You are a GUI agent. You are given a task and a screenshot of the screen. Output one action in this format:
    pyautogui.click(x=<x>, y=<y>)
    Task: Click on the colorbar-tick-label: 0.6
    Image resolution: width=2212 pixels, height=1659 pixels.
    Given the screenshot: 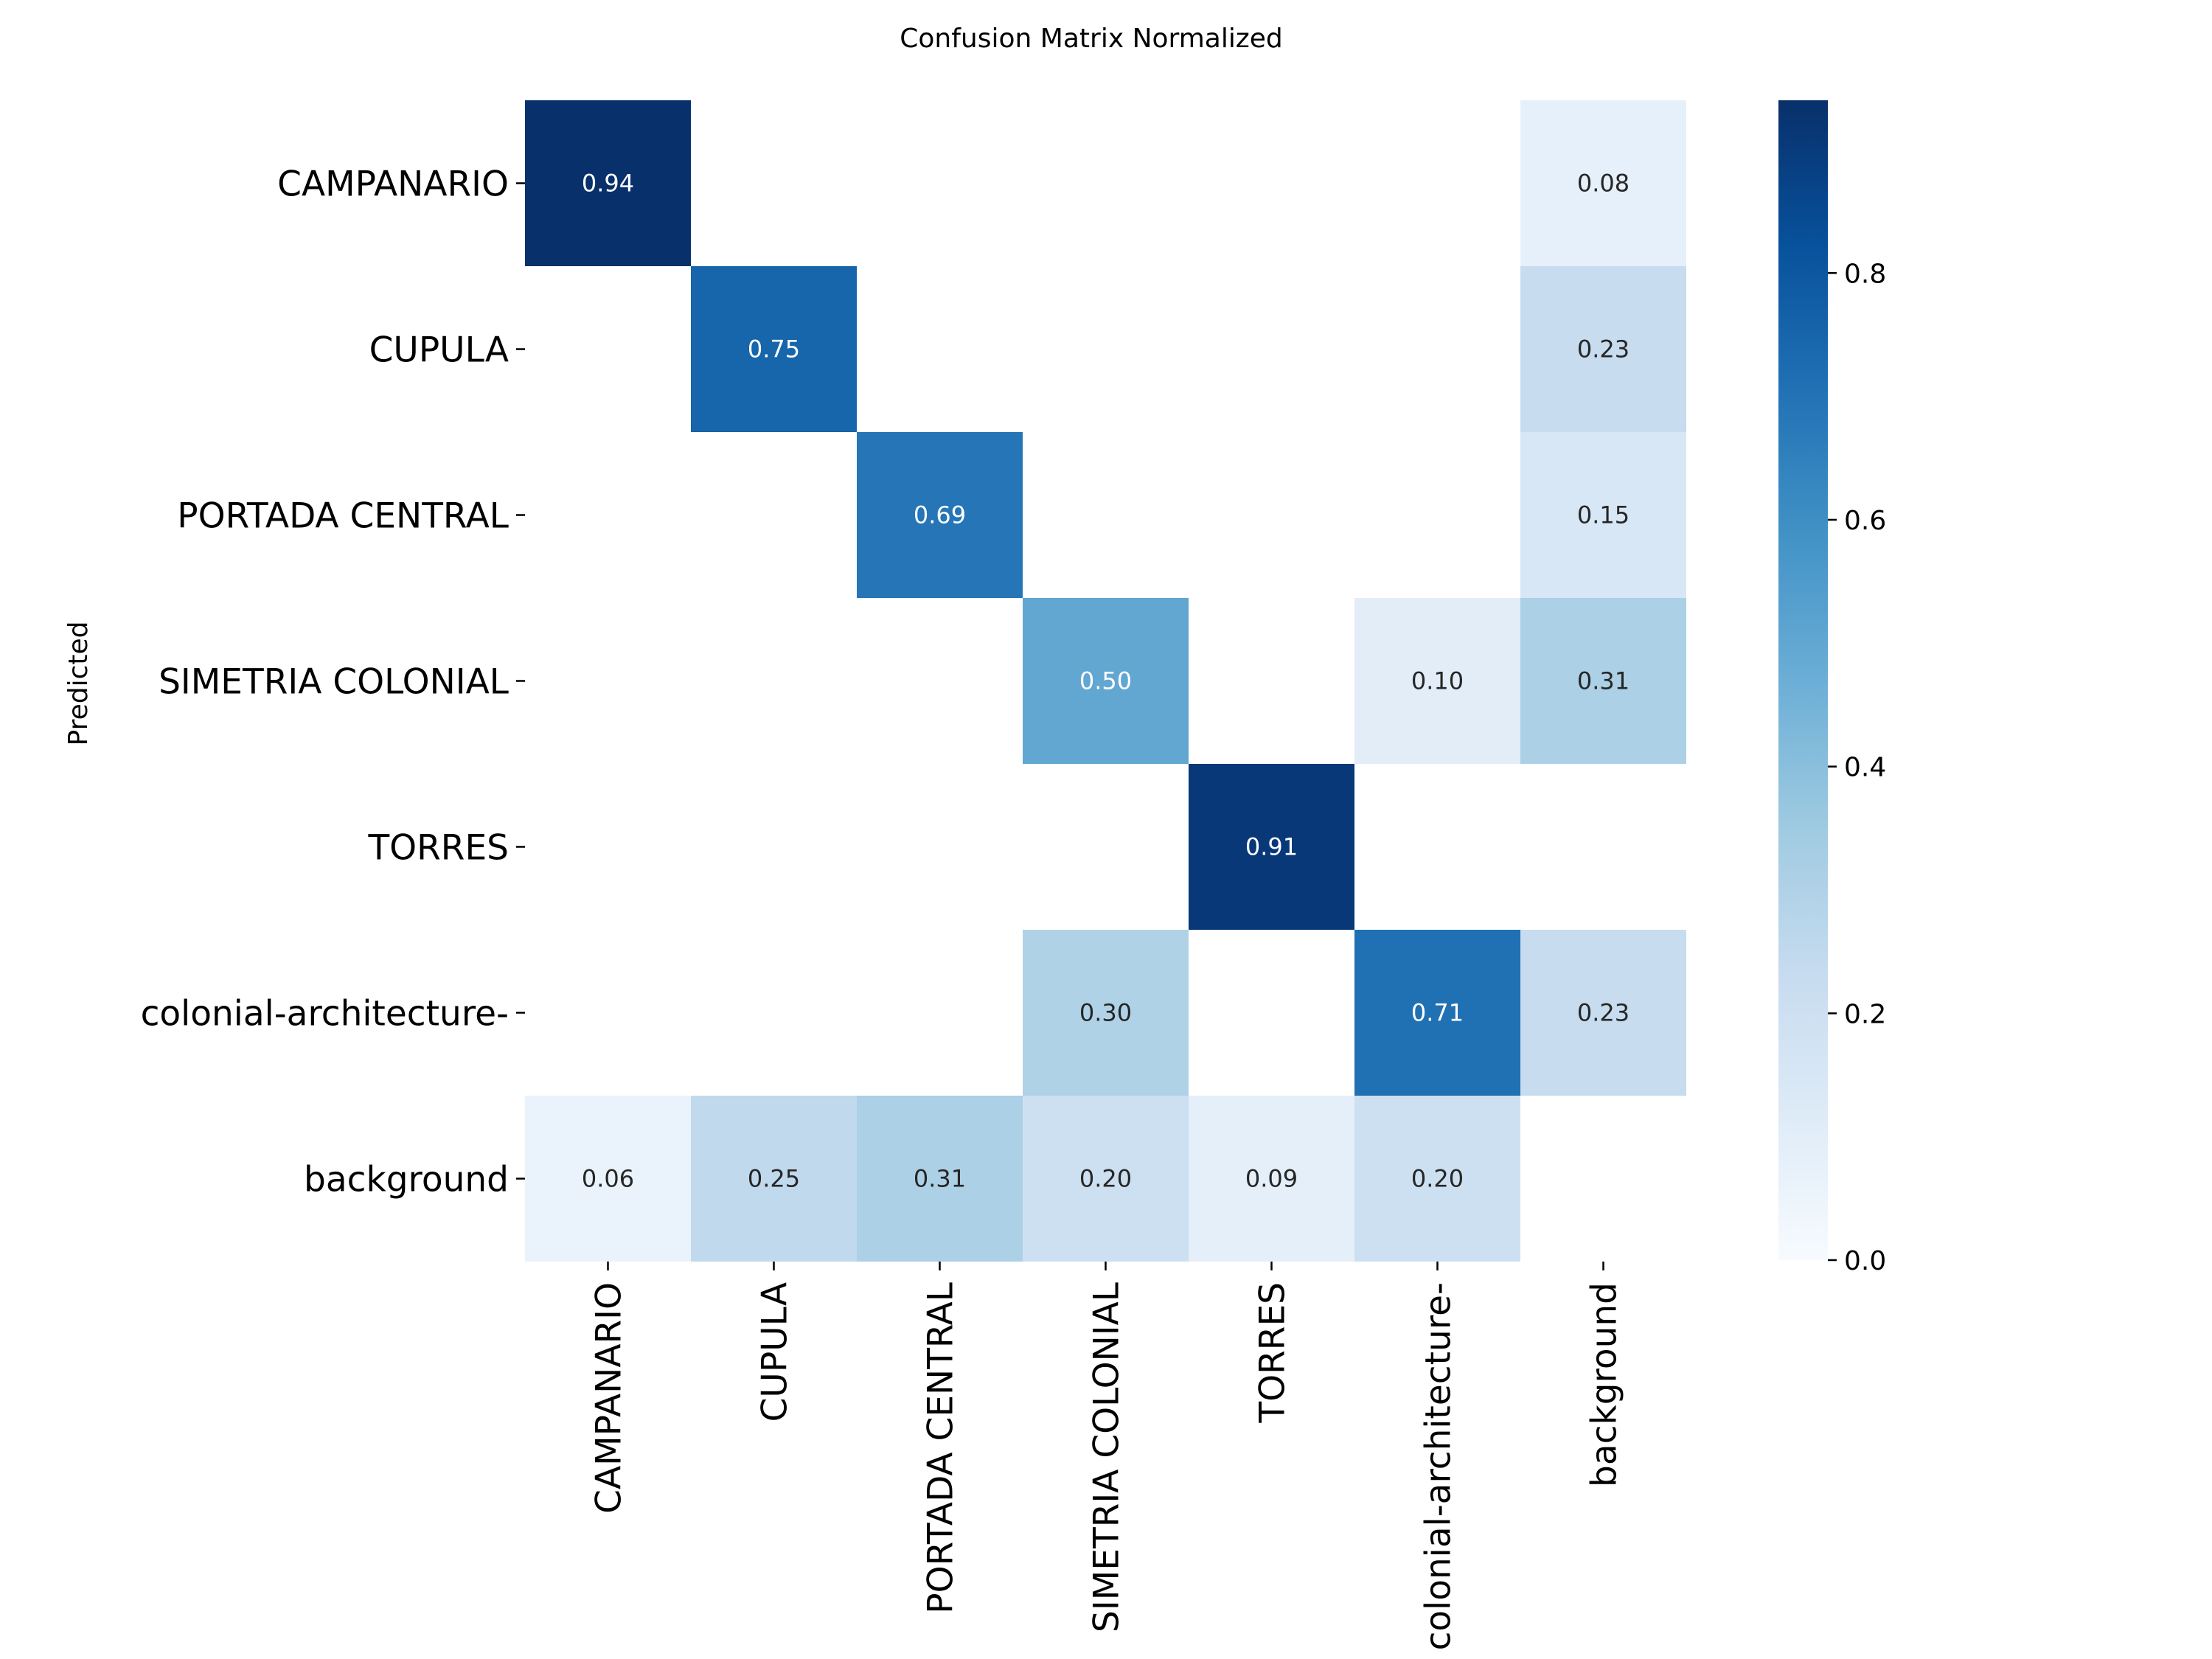 What is the action you would take?
    pyautogui.click(x=1865, y=521)
    